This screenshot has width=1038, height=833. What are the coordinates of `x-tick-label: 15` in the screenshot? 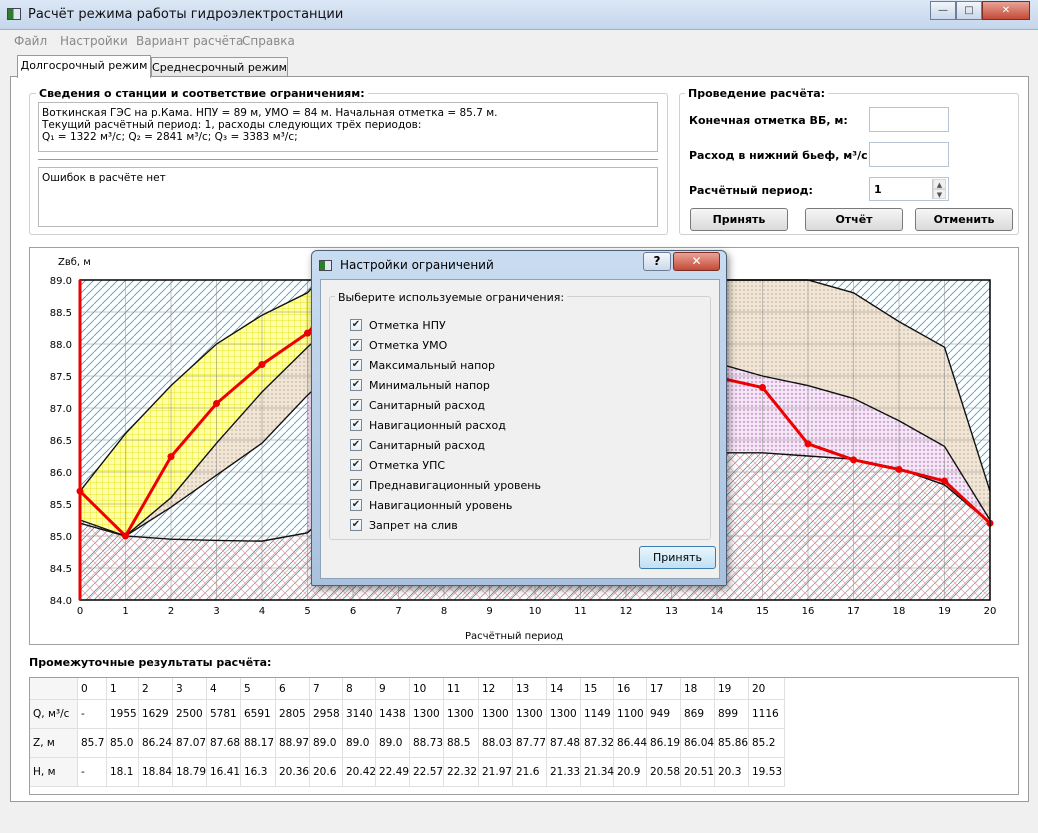 It's located at (762, 611).